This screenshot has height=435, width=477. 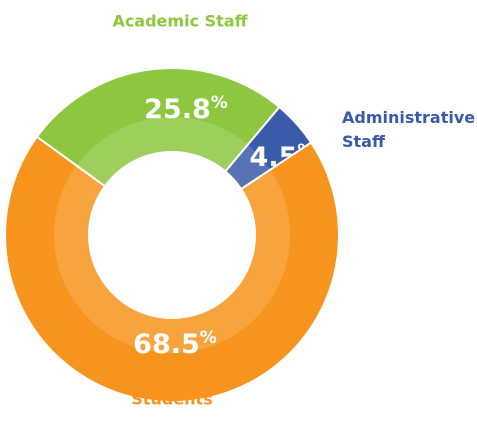 I want to click on value-number: 68.5, so click(x=166, y=344).